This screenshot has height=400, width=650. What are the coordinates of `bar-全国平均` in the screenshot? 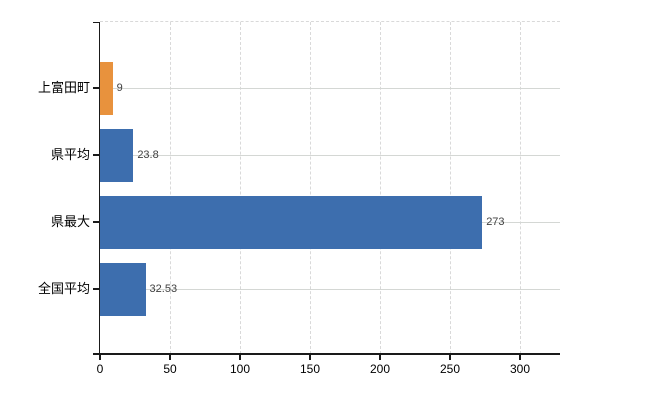 It's located at (123, 289).